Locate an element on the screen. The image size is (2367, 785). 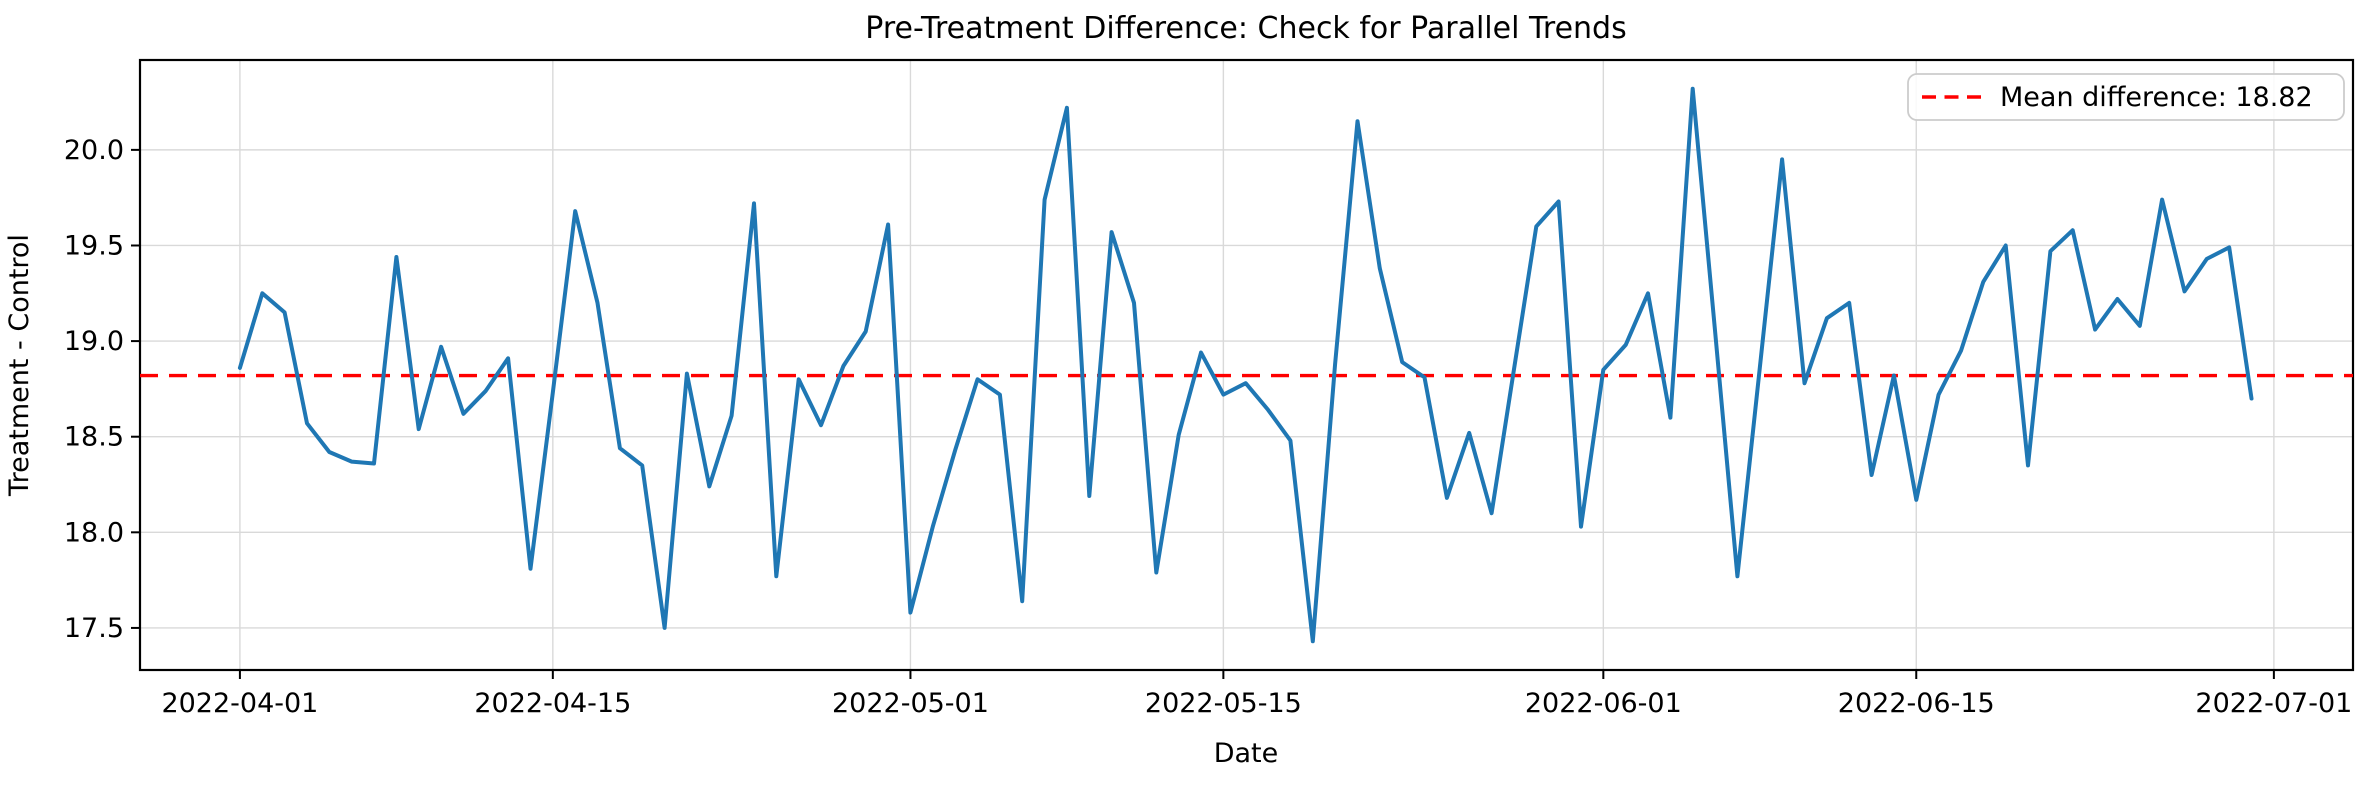
y-tick-label: 18.5 is located at coordinates (94, 437).